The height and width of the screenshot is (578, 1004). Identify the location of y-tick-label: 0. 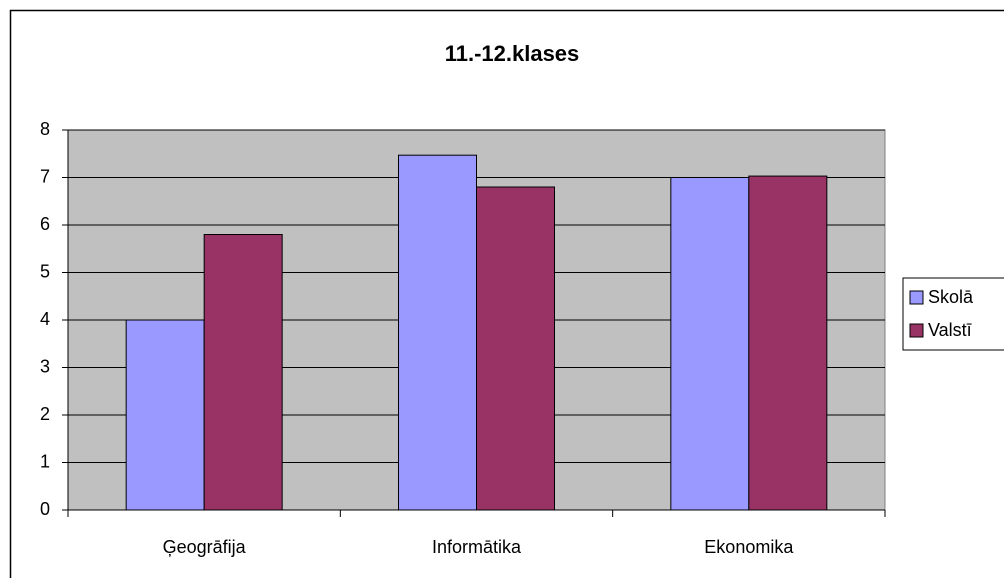
(45, 509).